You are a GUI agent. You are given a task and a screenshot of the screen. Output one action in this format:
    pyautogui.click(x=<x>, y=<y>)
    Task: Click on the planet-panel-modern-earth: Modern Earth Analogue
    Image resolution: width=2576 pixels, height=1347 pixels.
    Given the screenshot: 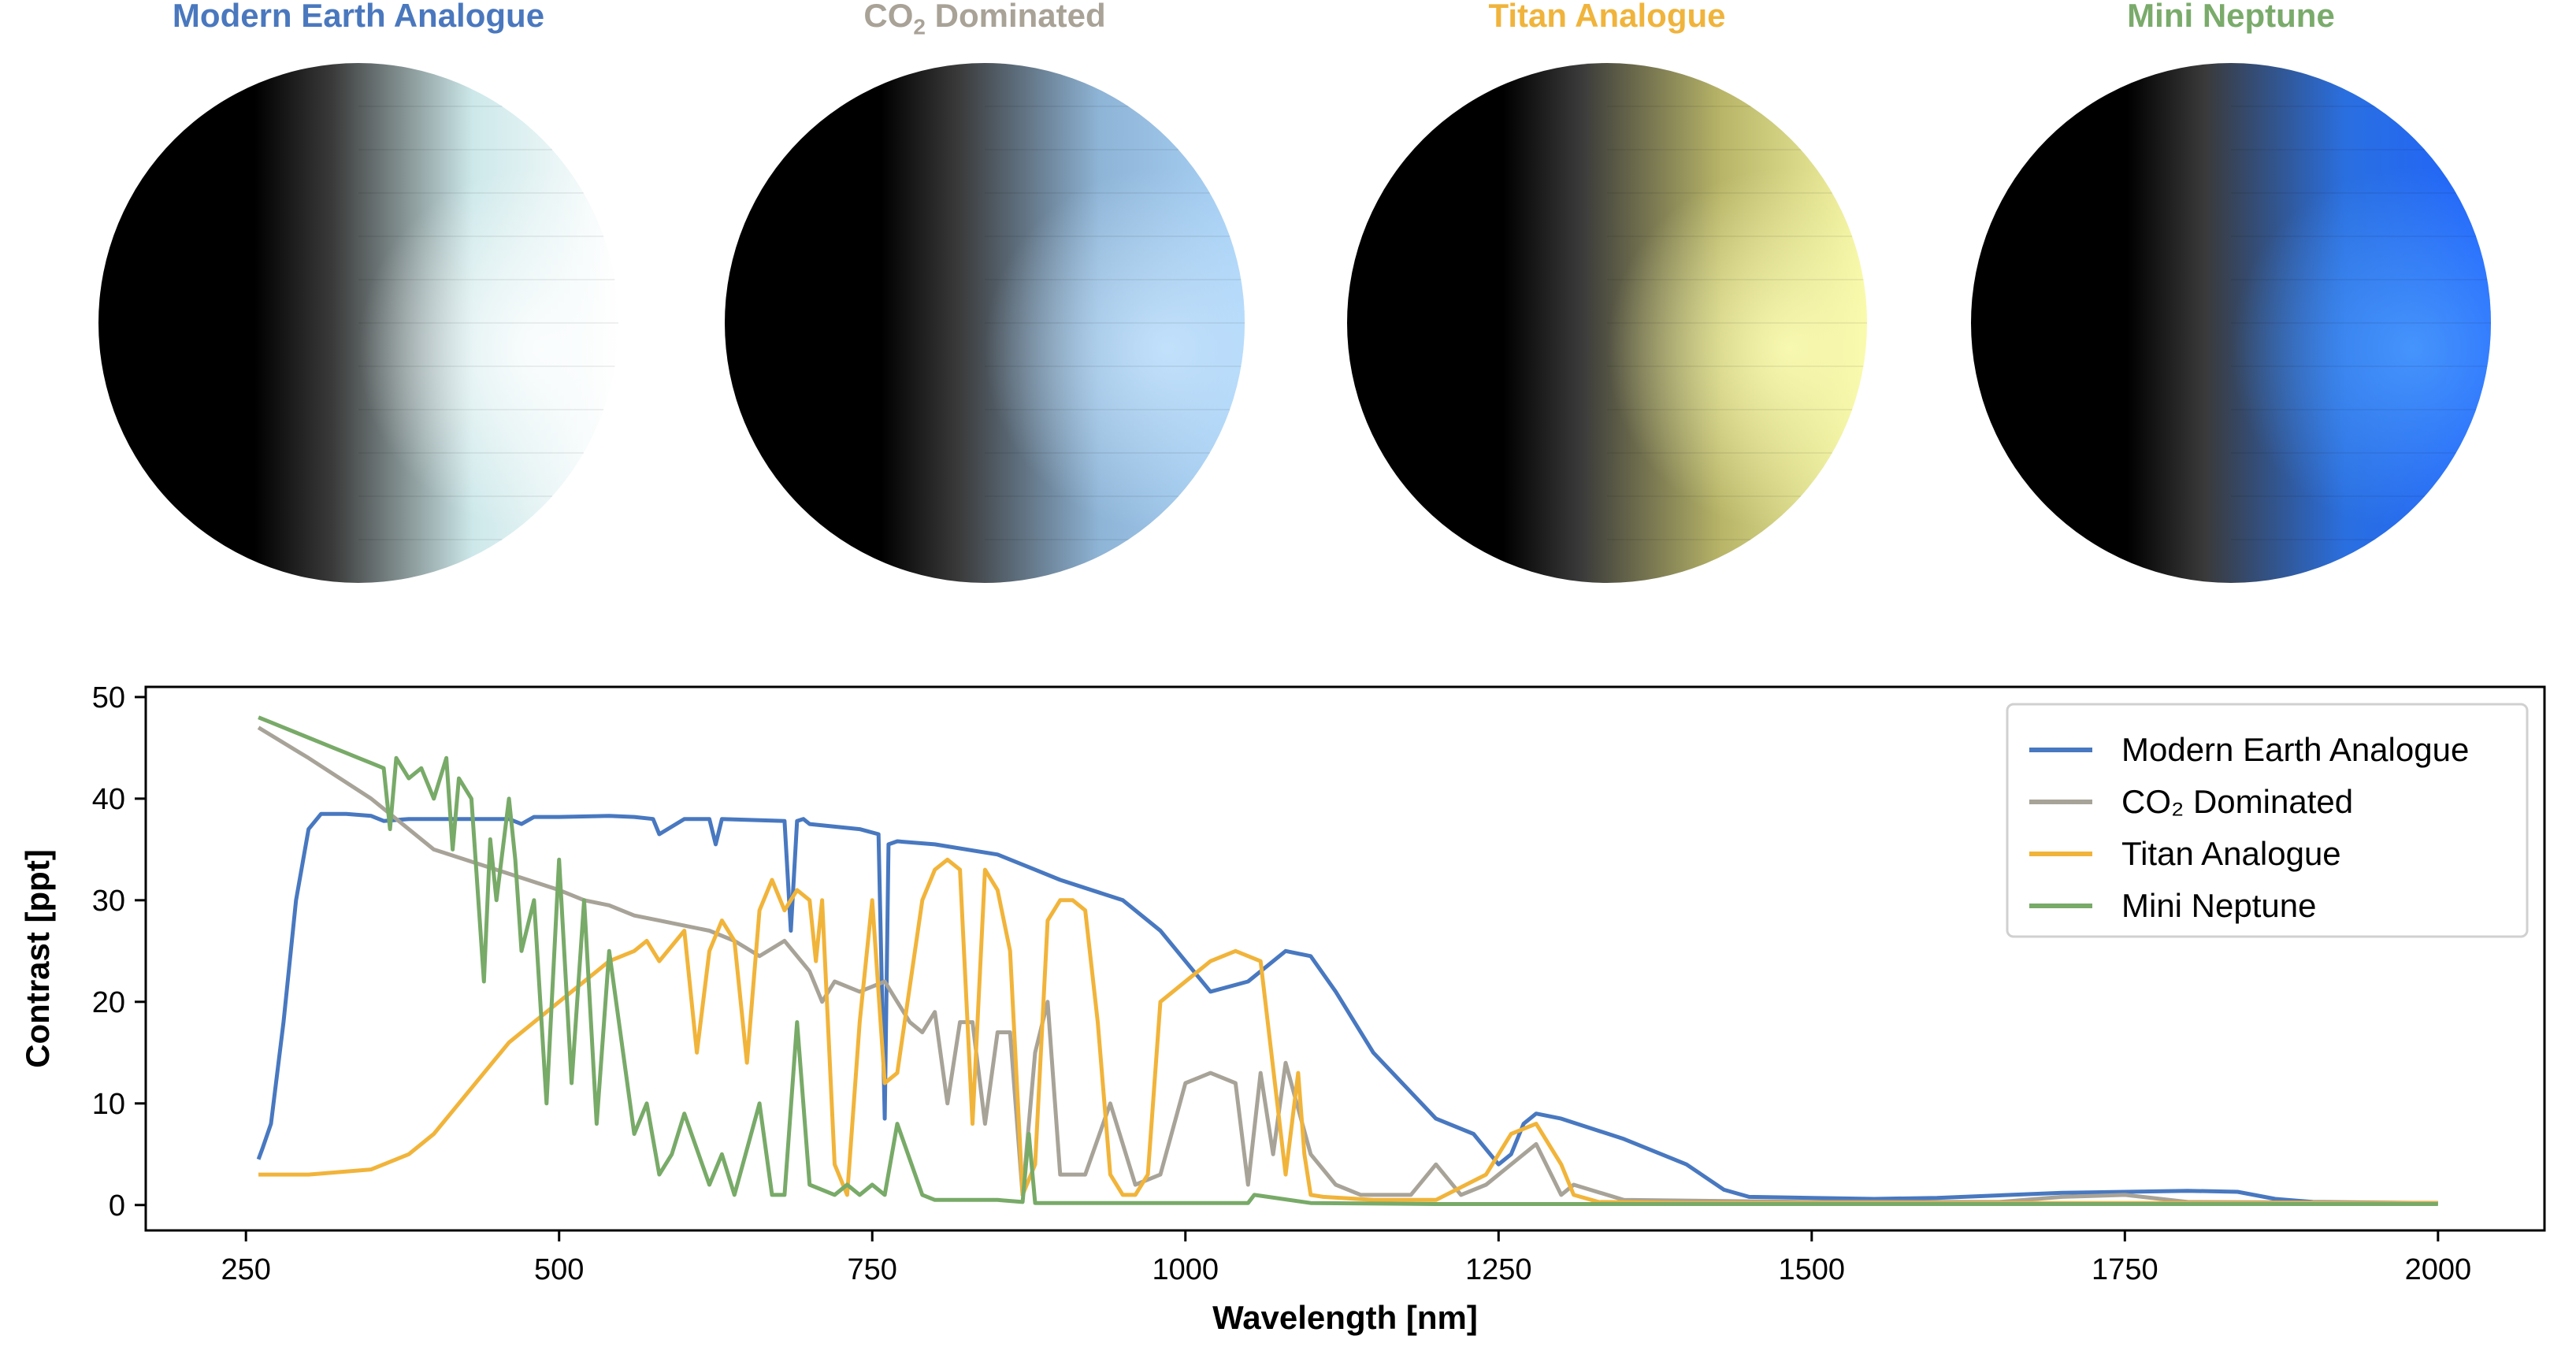 What is the action you would take?
    pyautogui.click(x=358, y=292)
    